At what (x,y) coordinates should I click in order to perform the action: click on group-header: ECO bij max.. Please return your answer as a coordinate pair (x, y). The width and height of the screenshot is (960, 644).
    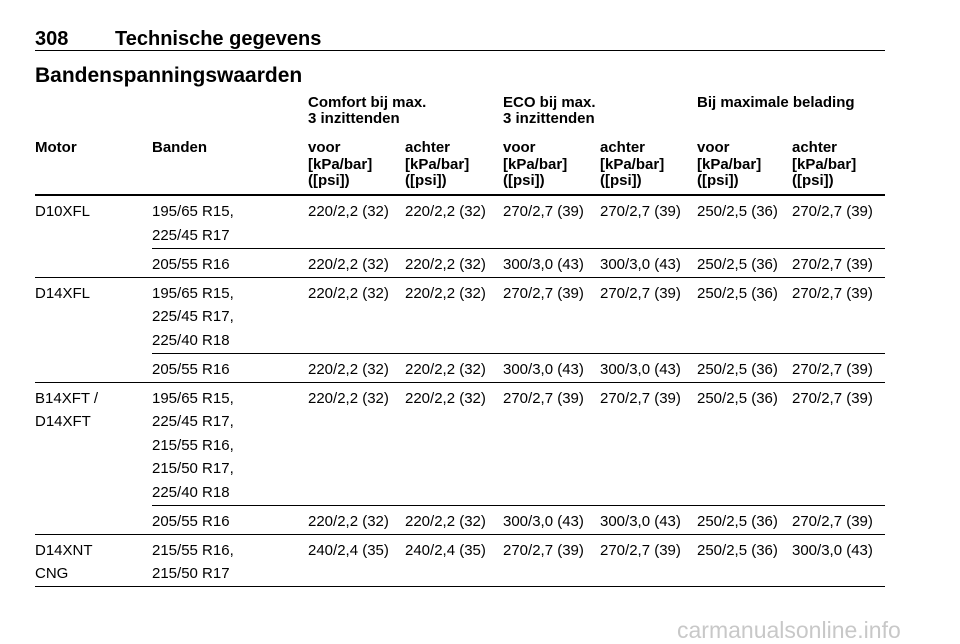
    Looking at the image, I should click on (549, 102).